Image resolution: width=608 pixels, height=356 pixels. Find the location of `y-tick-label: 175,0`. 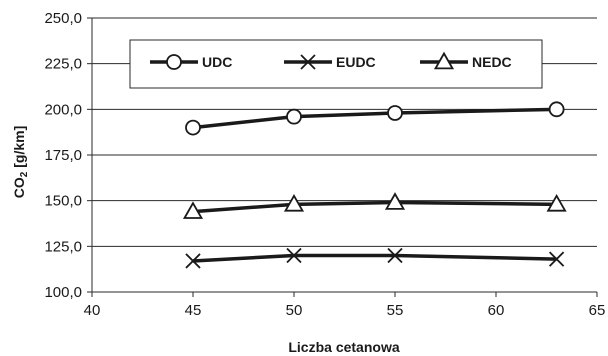

y-tick-label: 175,0 is located at coordinates (63, 155).